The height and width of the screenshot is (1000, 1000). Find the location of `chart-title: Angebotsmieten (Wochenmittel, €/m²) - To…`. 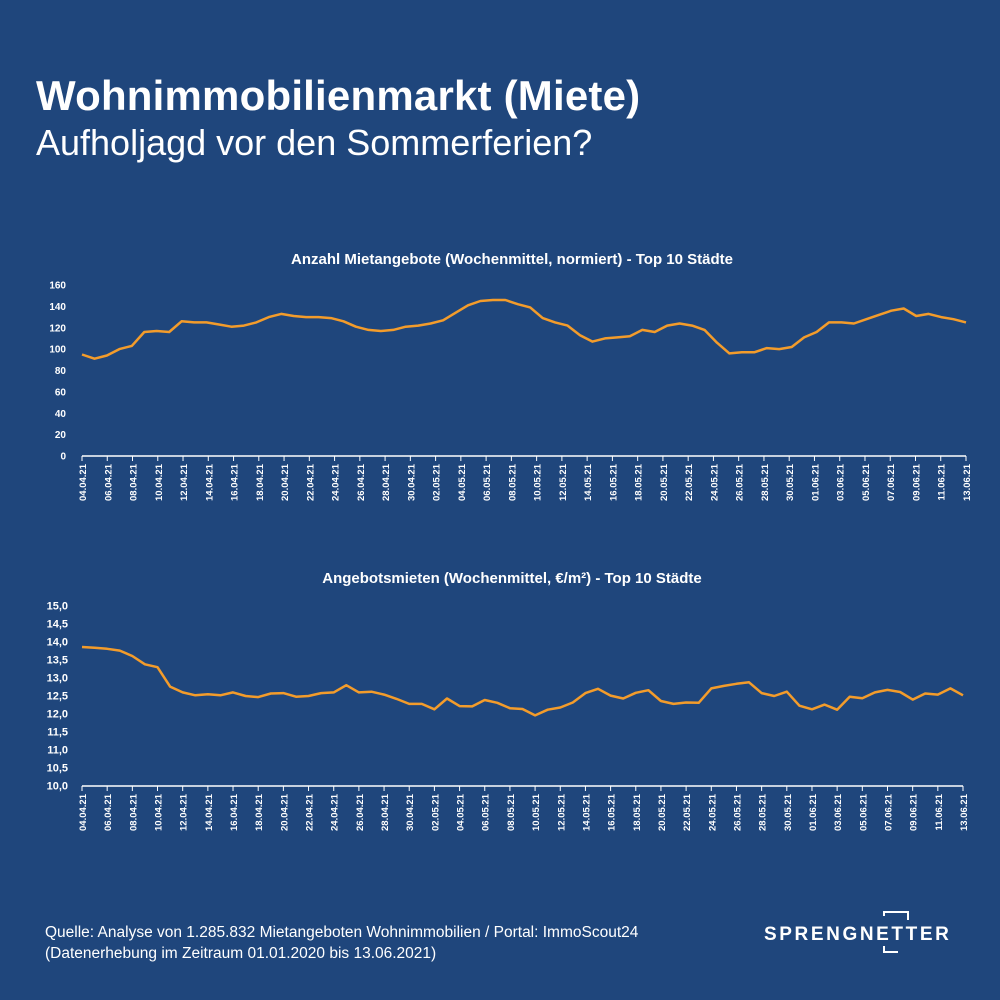

chart-title: Angebotsmieten (Wochenmittel, €/m²) - To… is located at coordinates (511, 578).